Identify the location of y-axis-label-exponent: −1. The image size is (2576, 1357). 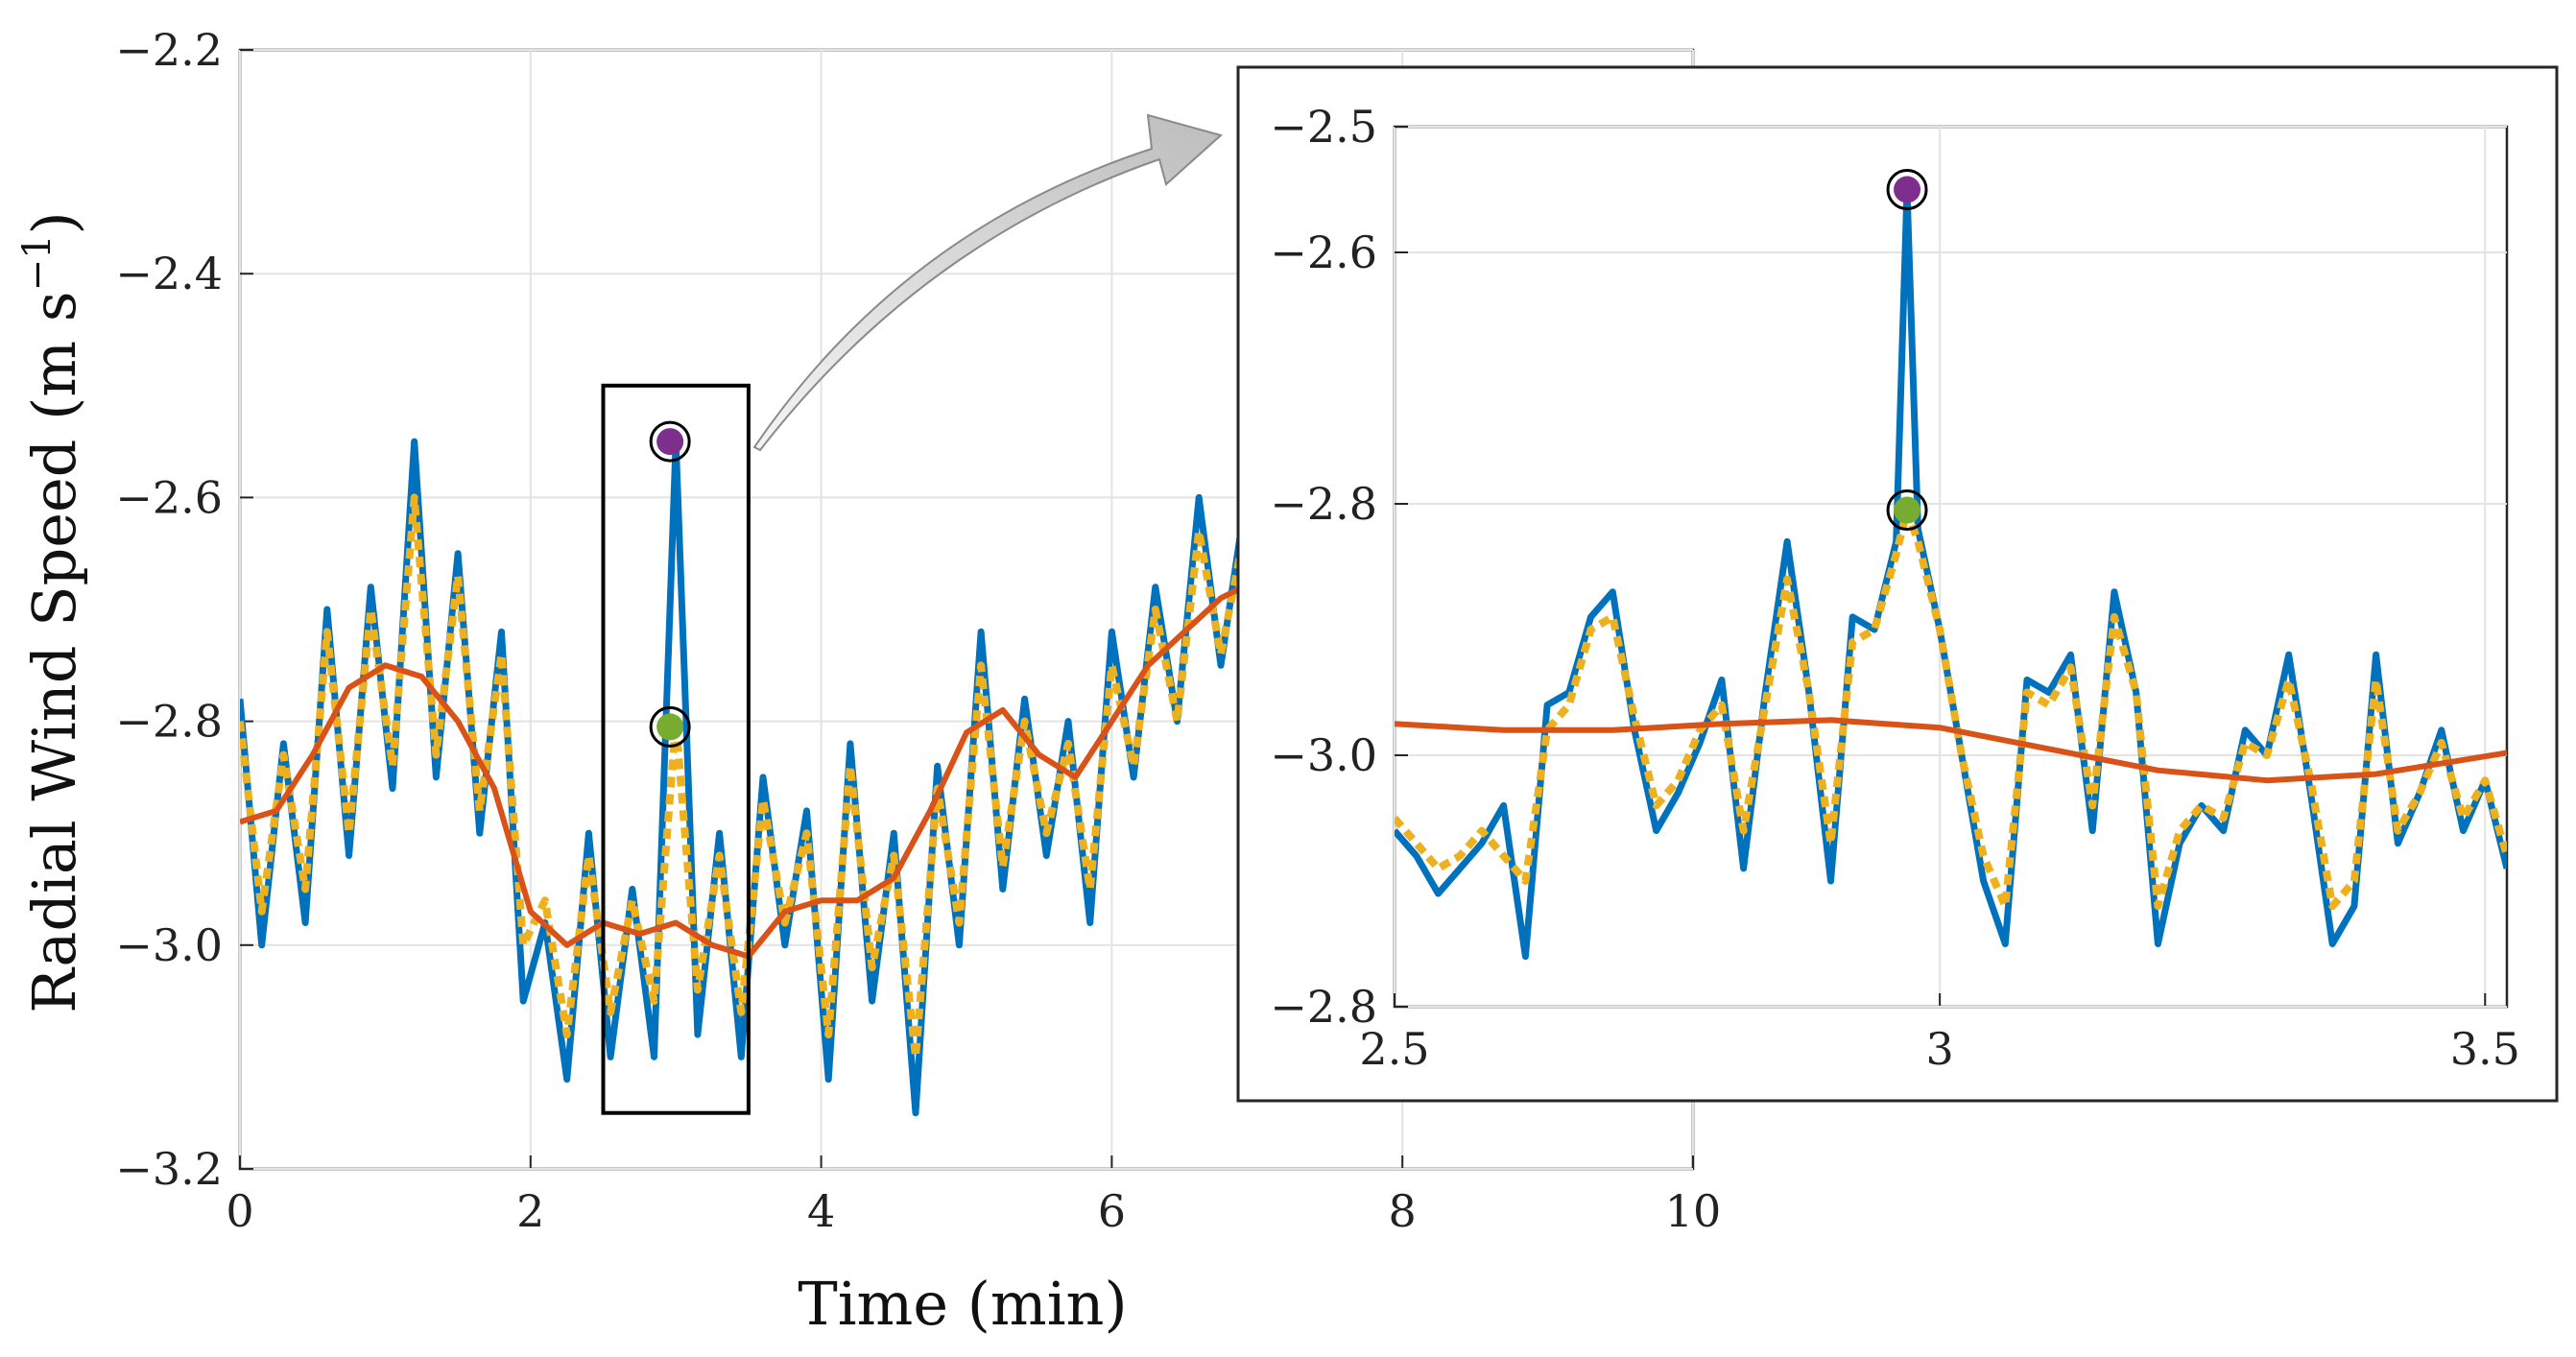
(37, 262).